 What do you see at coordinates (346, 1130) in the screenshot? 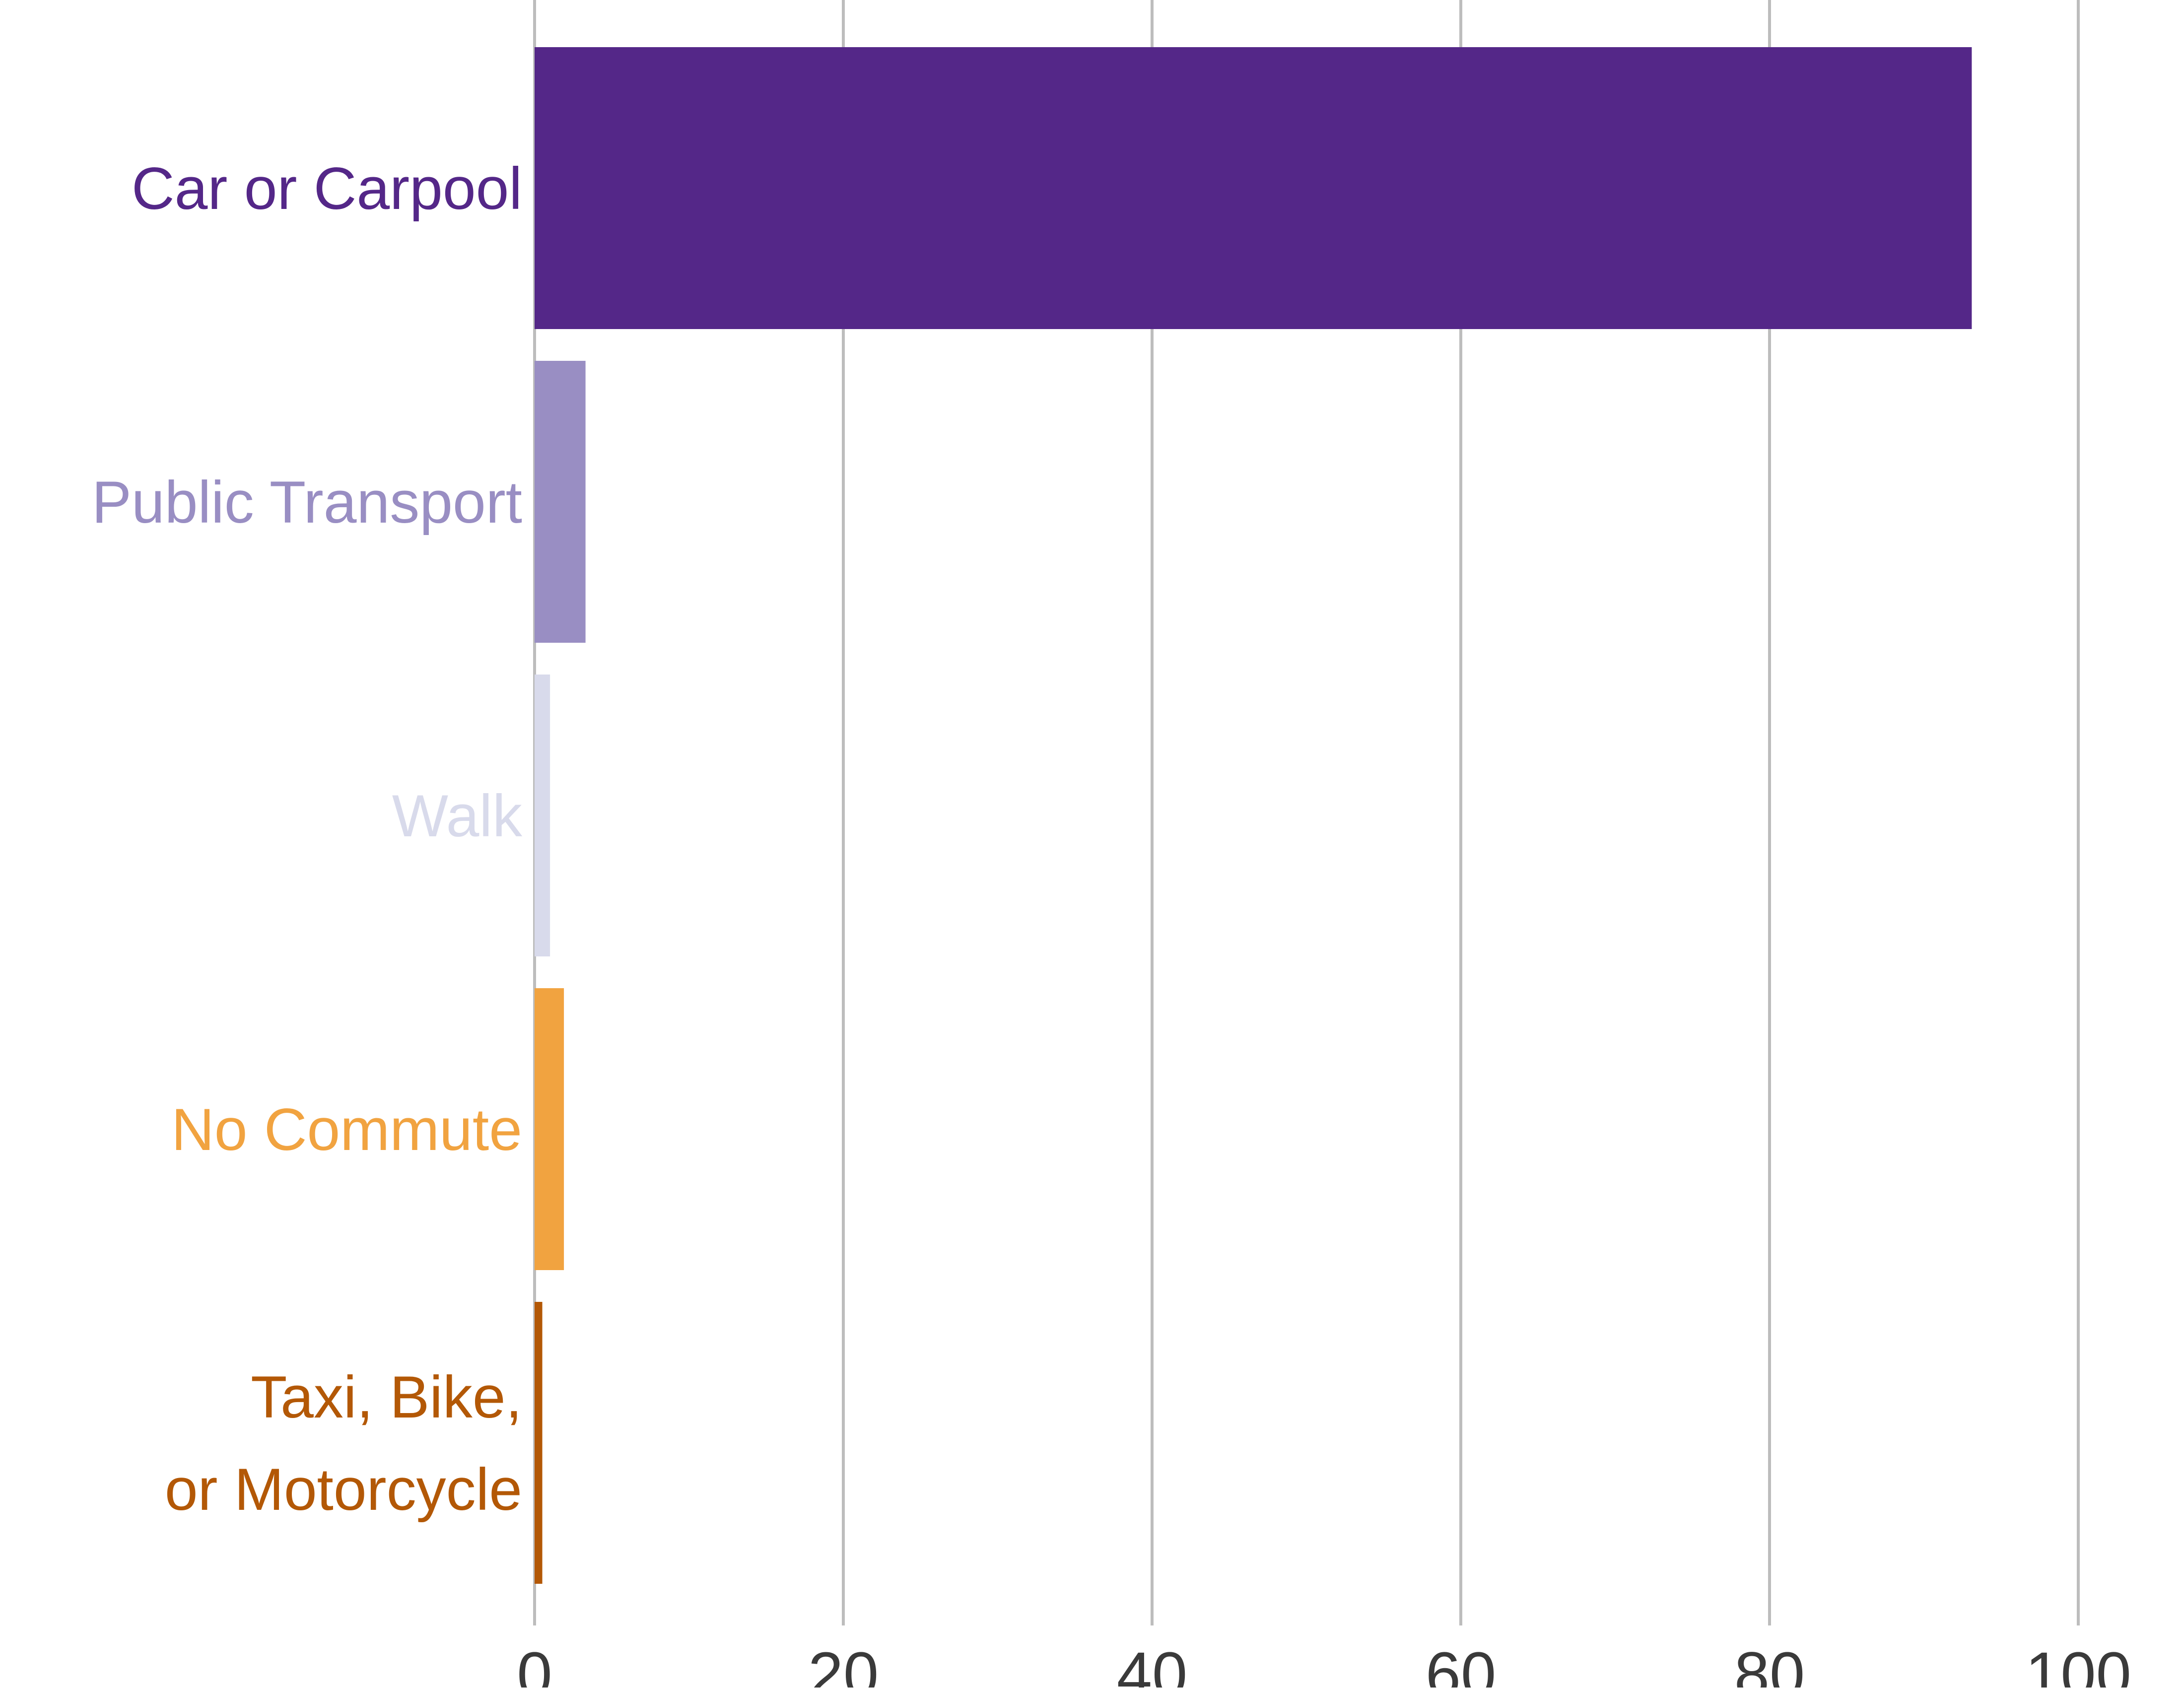
I see `category-label-no-commute: No Commute` at bounding box center [346, 1130].